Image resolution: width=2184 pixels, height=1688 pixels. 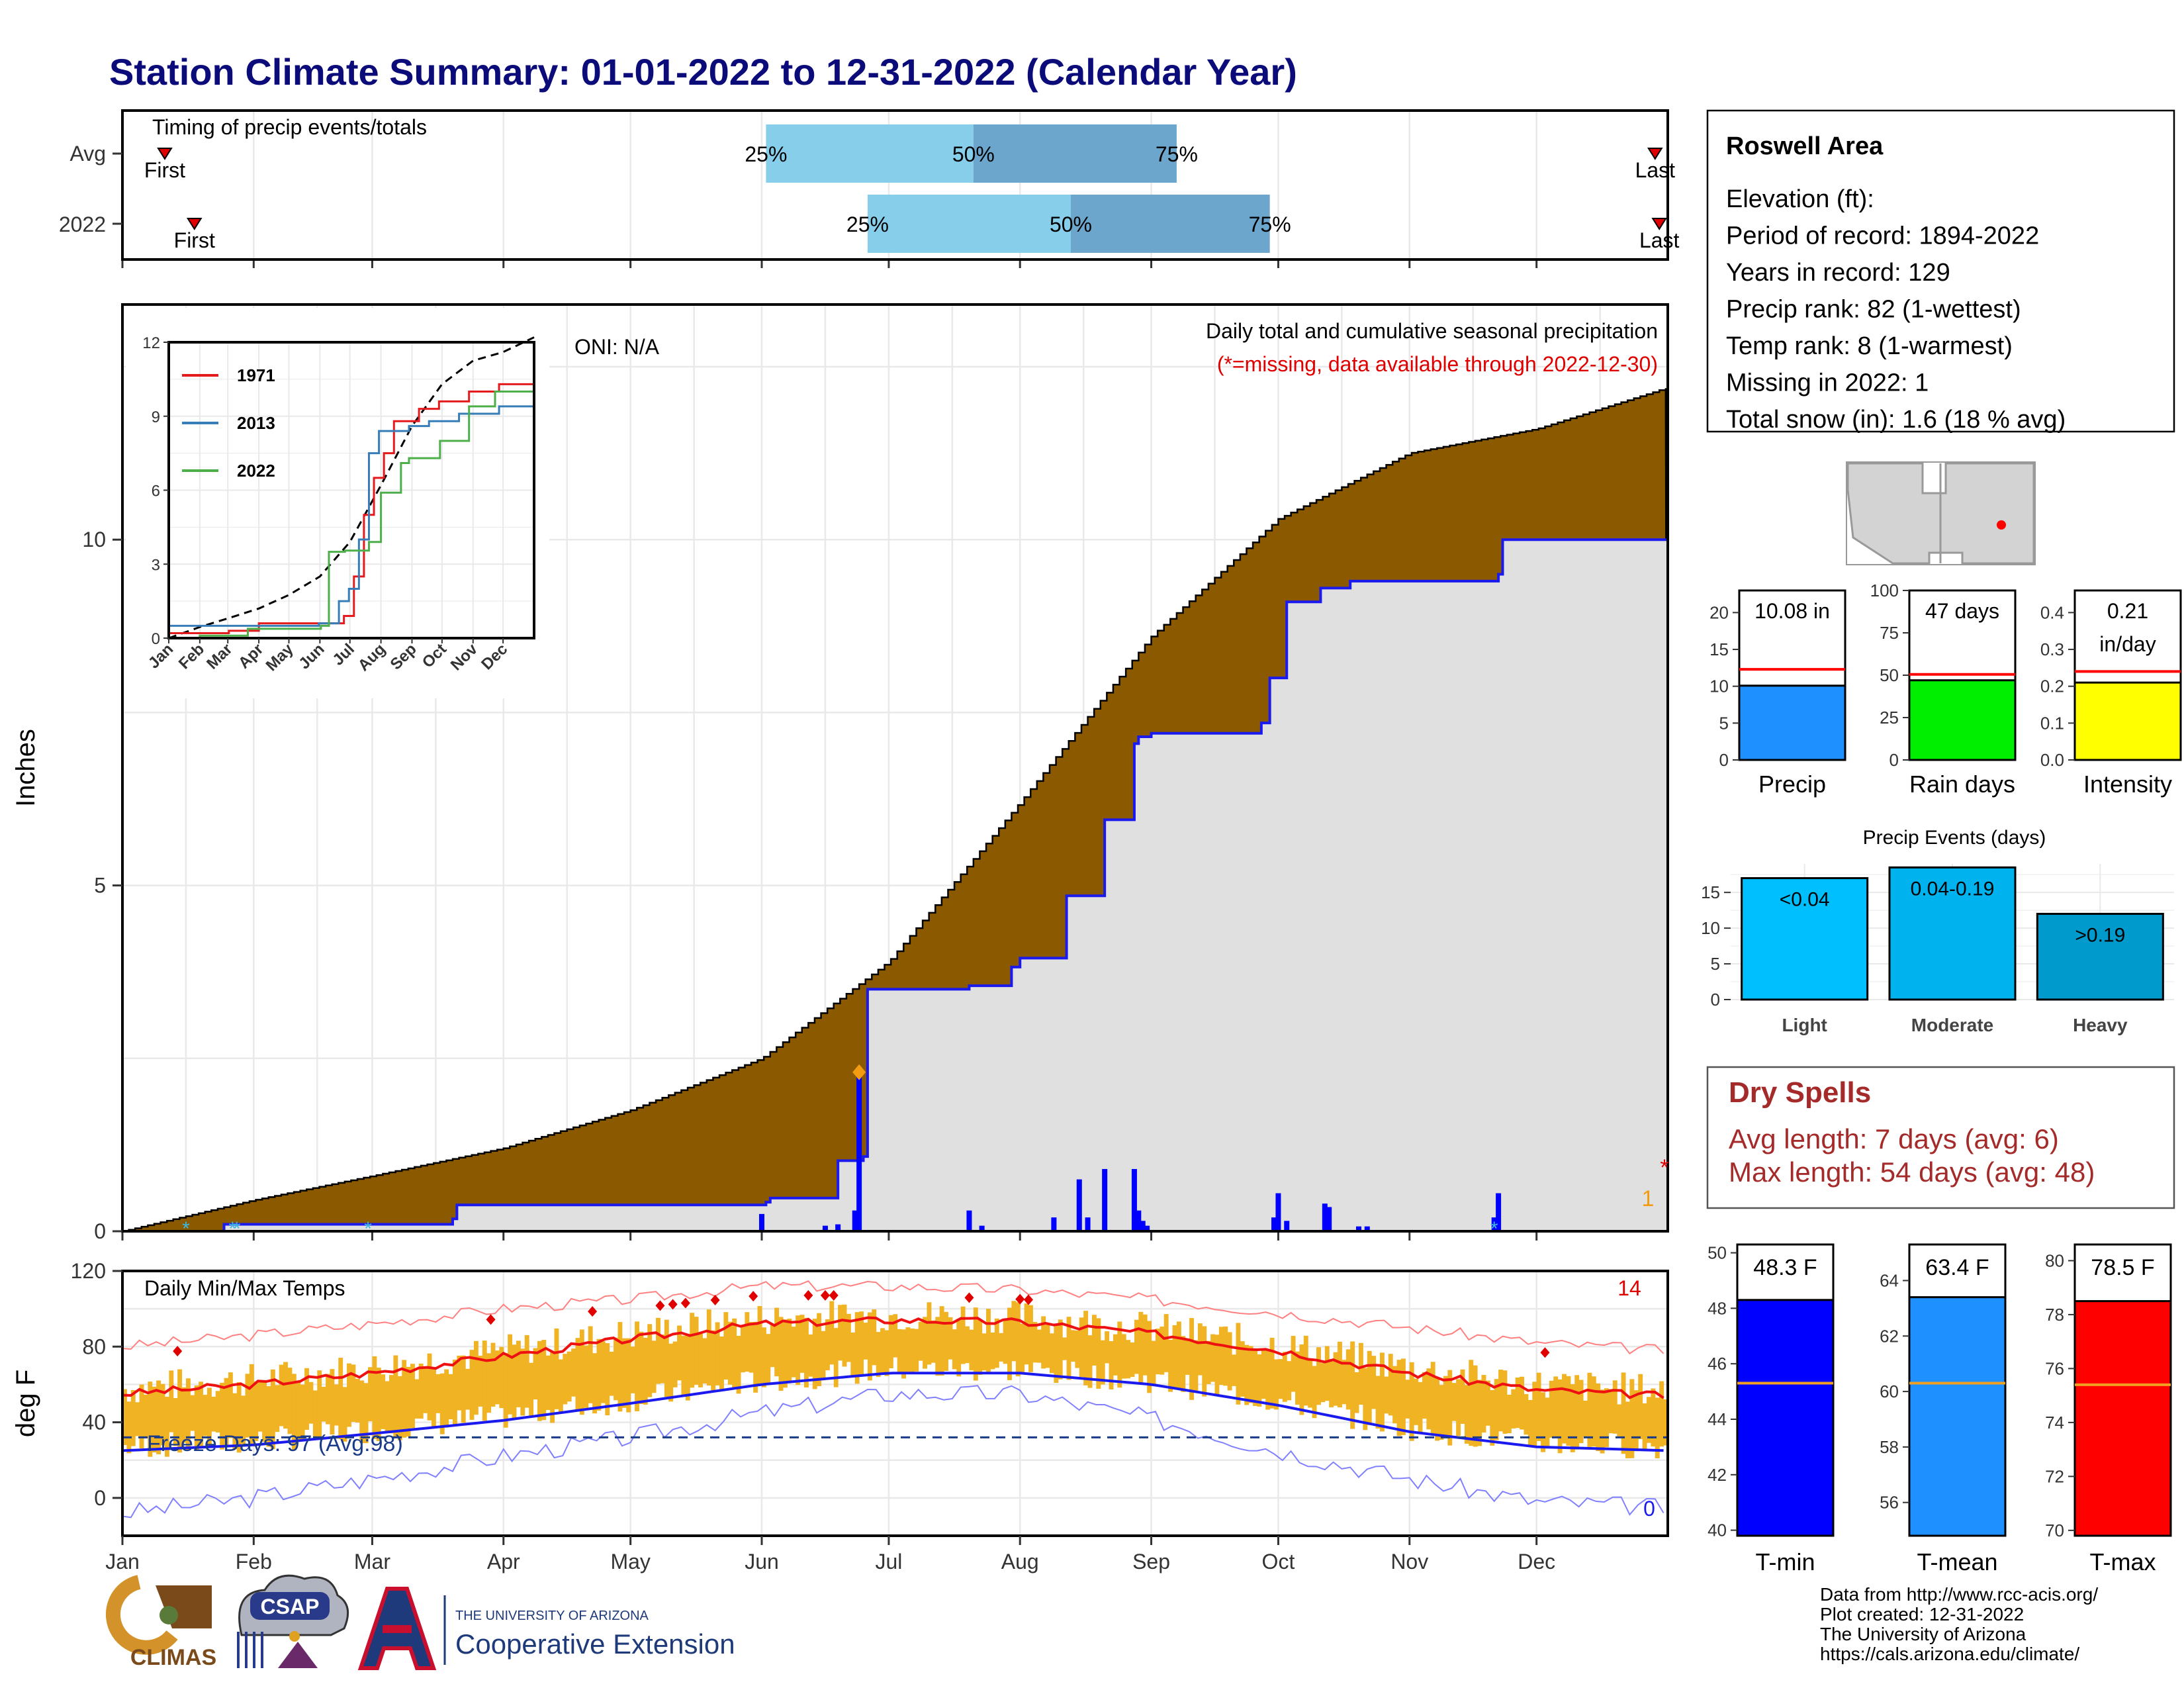 What do you see at coordinates (1409, 1561) in the screenshot?
I see `month-label-10: Nov` at bounding box center [1409, 1561].